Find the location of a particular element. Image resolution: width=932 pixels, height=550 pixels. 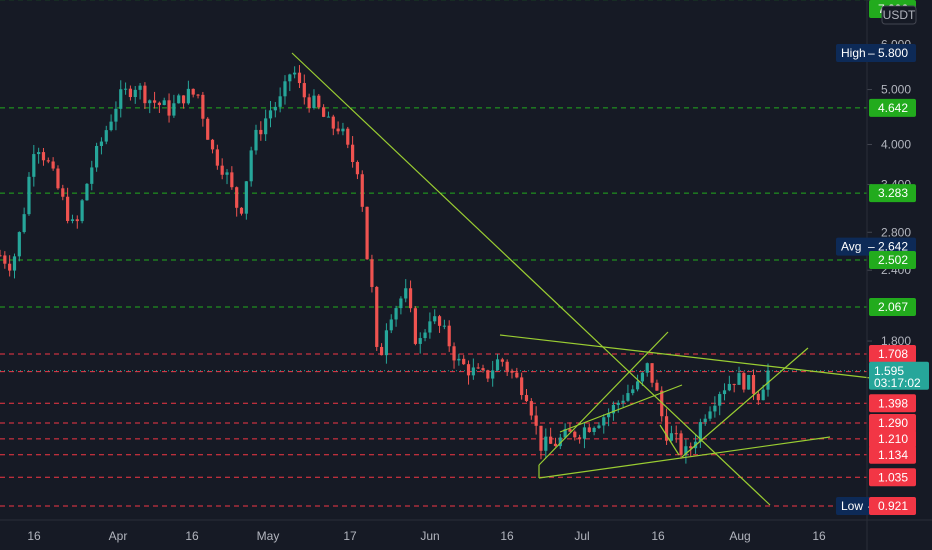

red-level-badge: 1.210 is located at coordinates (892, 438).